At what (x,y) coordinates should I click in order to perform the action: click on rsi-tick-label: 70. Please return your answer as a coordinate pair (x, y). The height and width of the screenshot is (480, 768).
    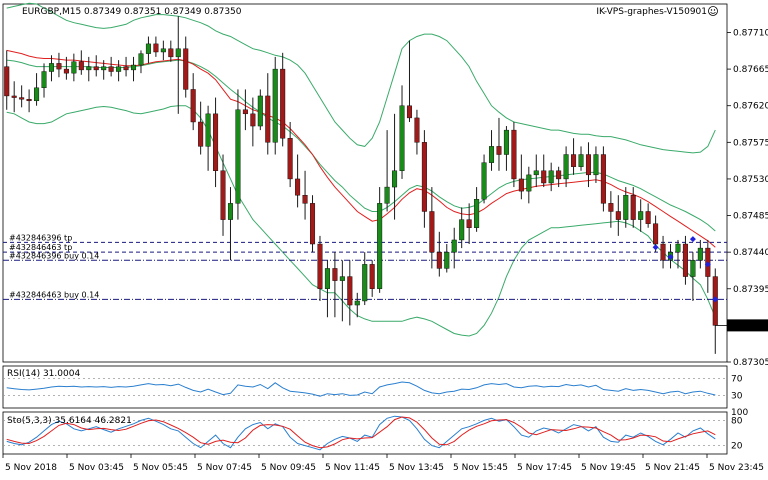
    Looking at the image, I should click on (737, 380).